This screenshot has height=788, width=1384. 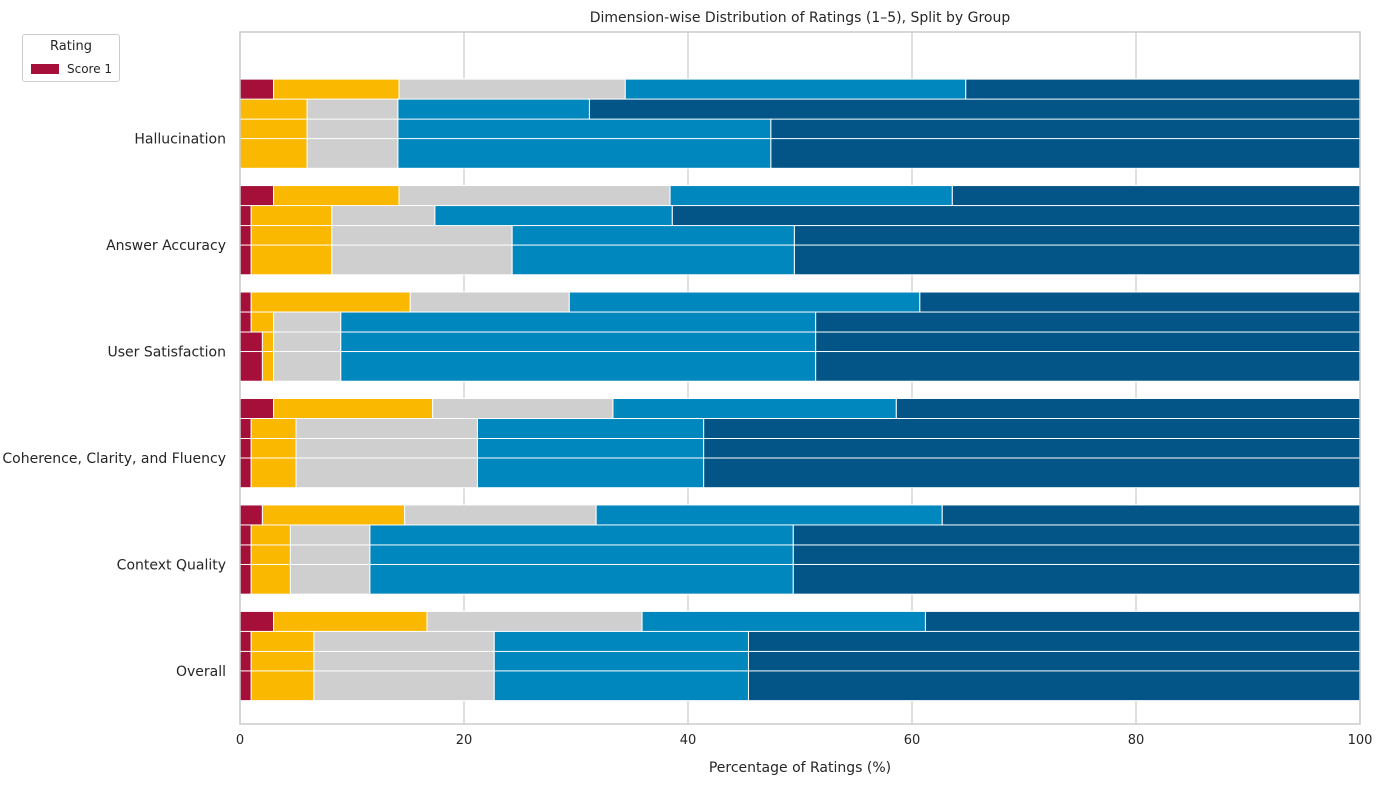 I want to click on y-tick-label: Overall, so click(x=201, y=672).